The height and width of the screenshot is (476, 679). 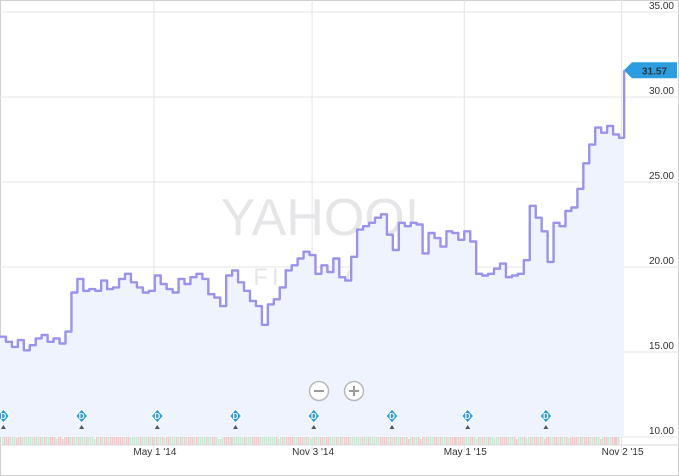 I want to click on x-tick-label: May 1 '14, so click(x=154, y=452).